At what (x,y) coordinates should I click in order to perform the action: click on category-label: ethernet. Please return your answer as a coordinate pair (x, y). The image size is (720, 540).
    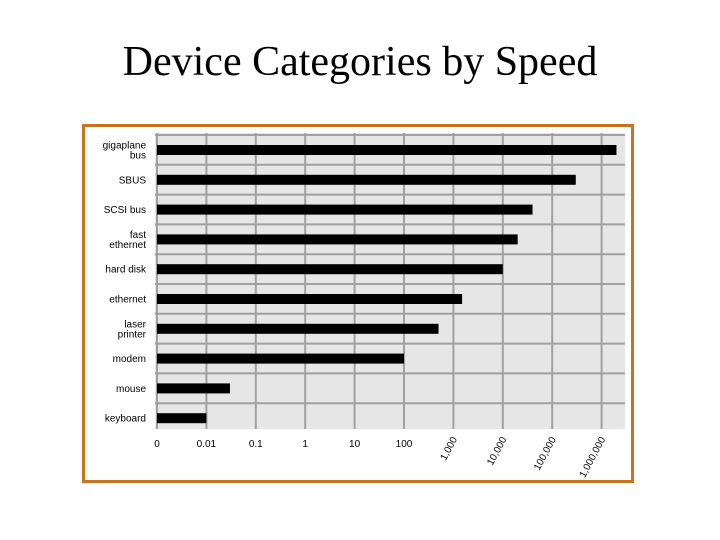
    Looking at the image, I should click on (127, 300).